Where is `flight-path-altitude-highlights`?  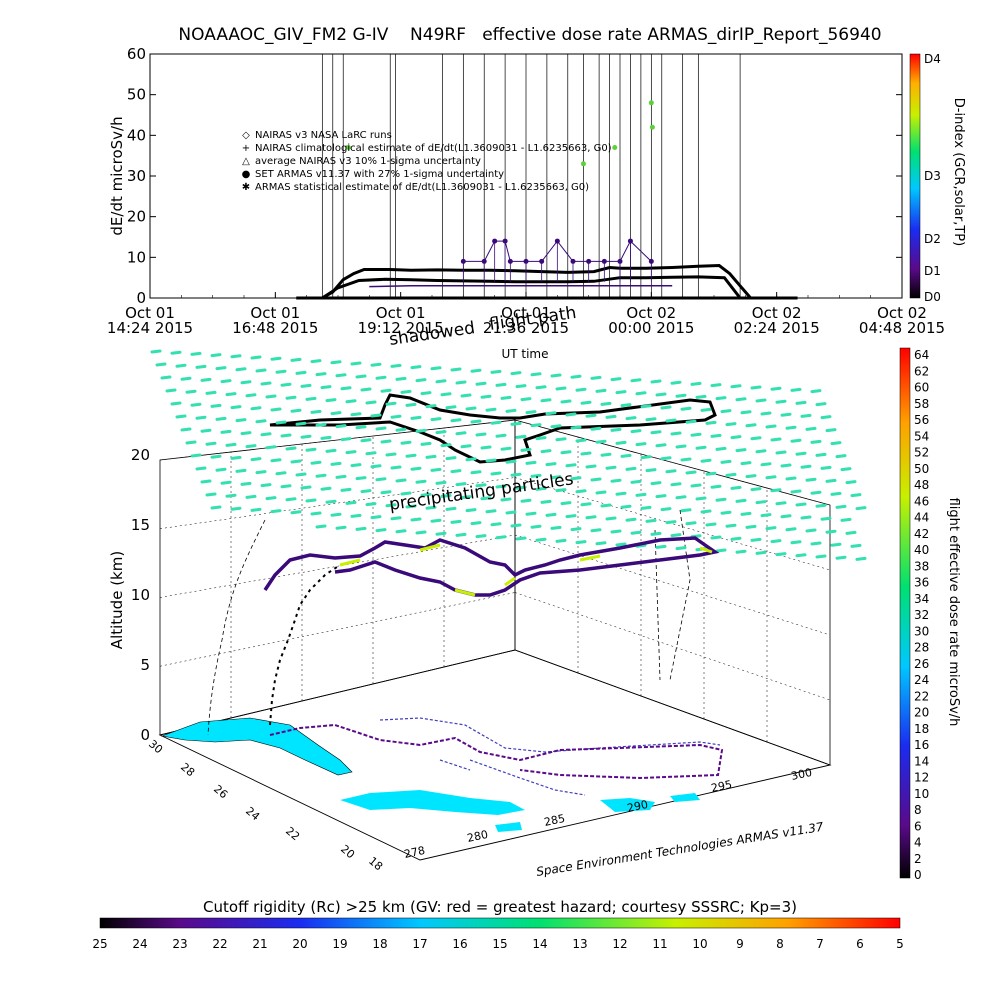
flight-path-altitude-highlights is located at coordinates (526, 570).